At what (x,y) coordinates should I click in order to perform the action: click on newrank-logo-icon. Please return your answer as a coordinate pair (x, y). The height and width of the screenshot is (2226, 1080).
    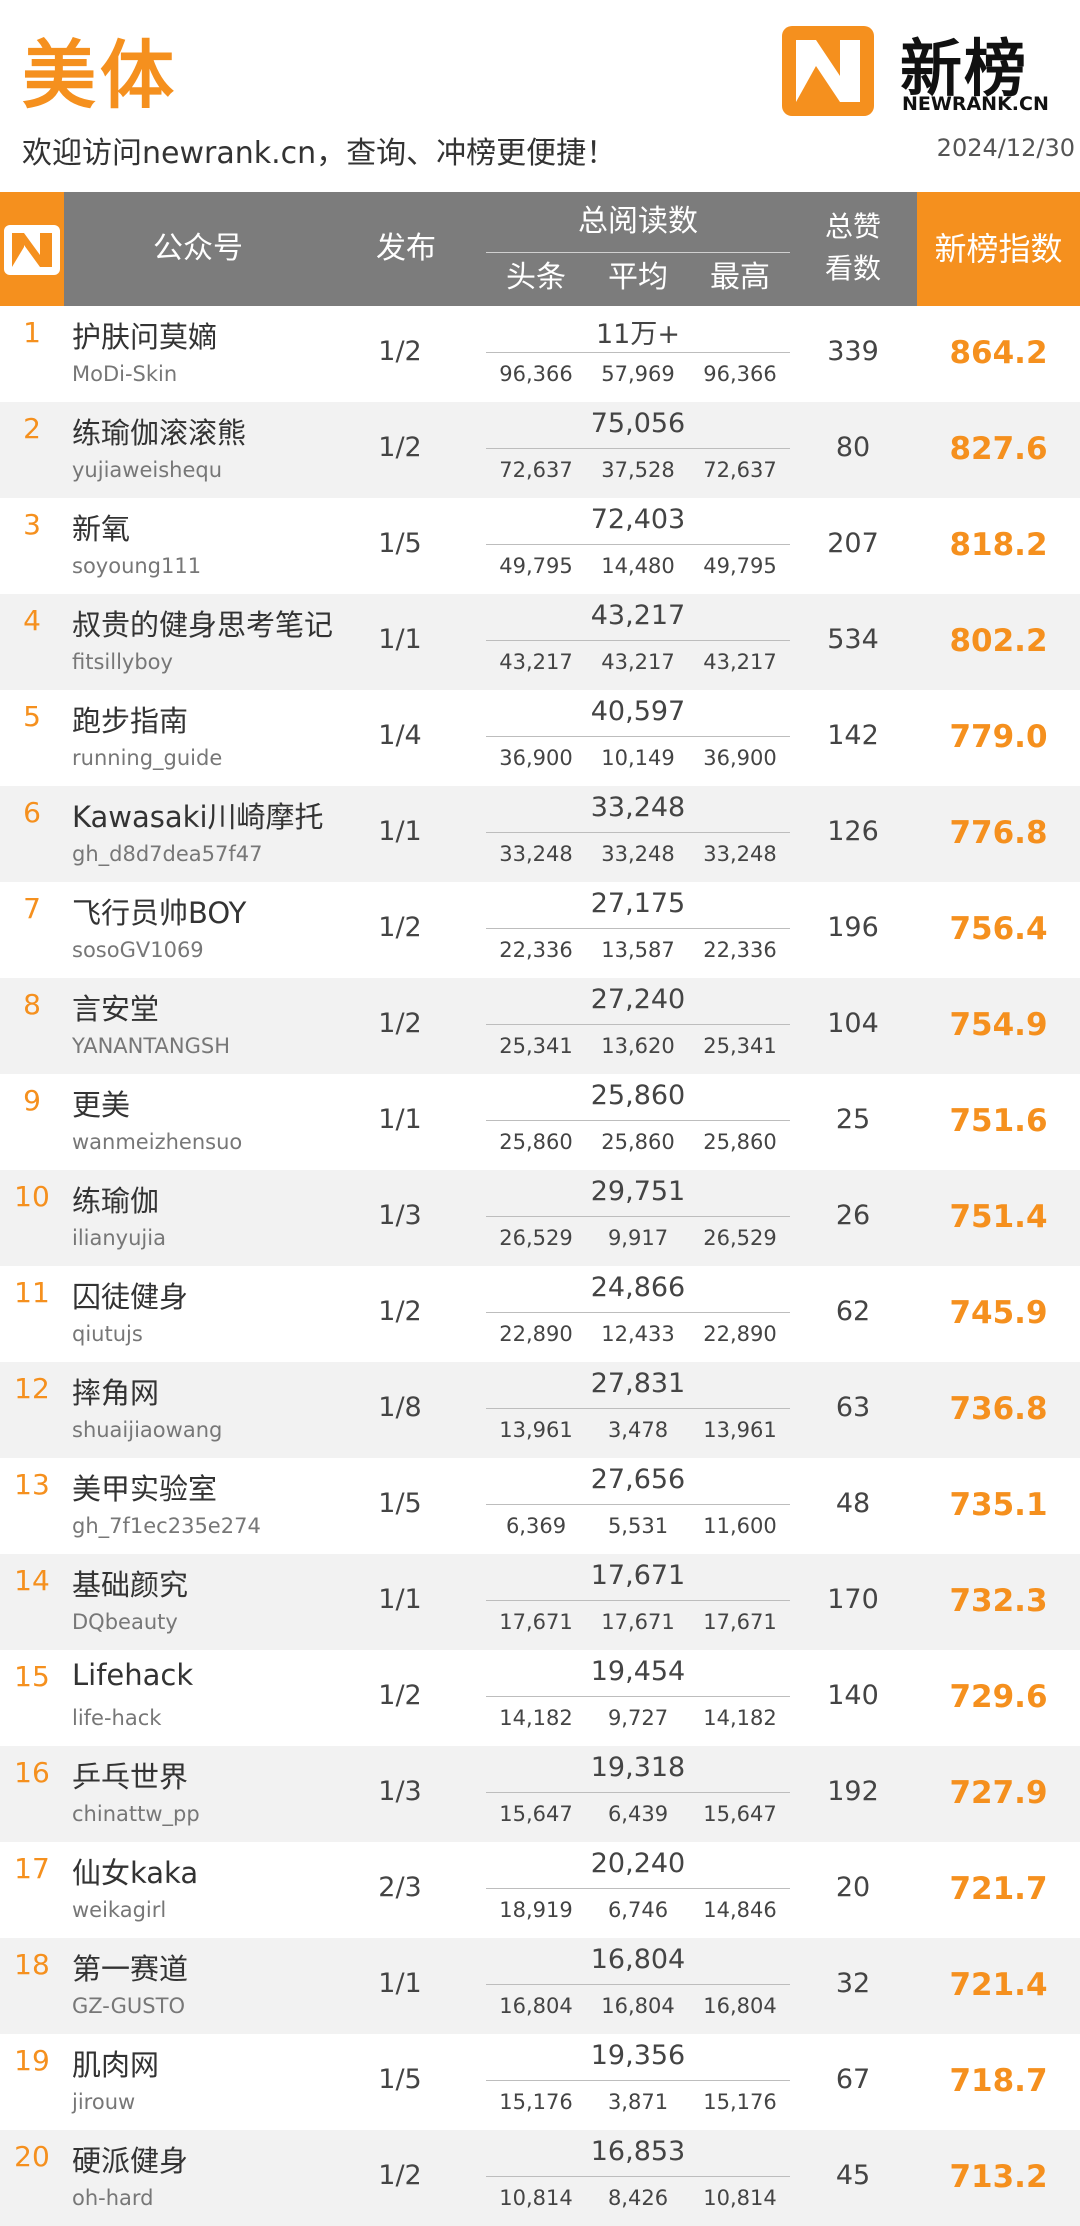
    Looking at the image, I should click on (828, 71).